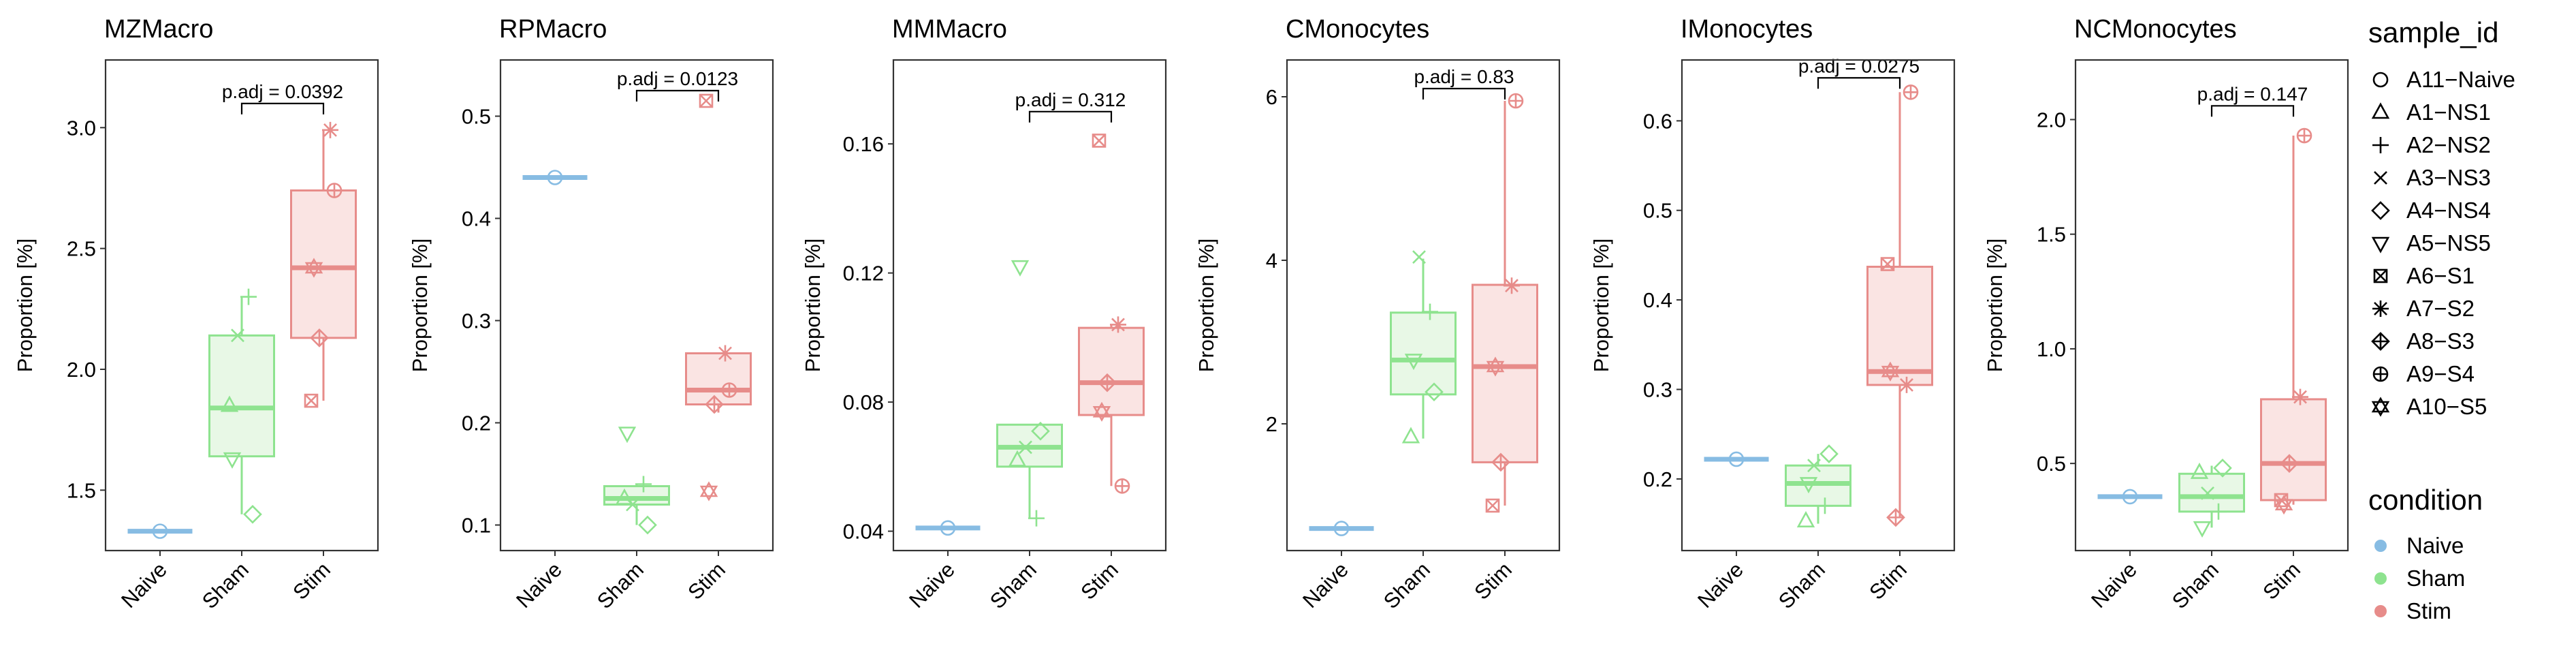 This screenshot has height=648, width=2576. I want to click on legend-item-sample: A6−S1, so click(2424, 275).